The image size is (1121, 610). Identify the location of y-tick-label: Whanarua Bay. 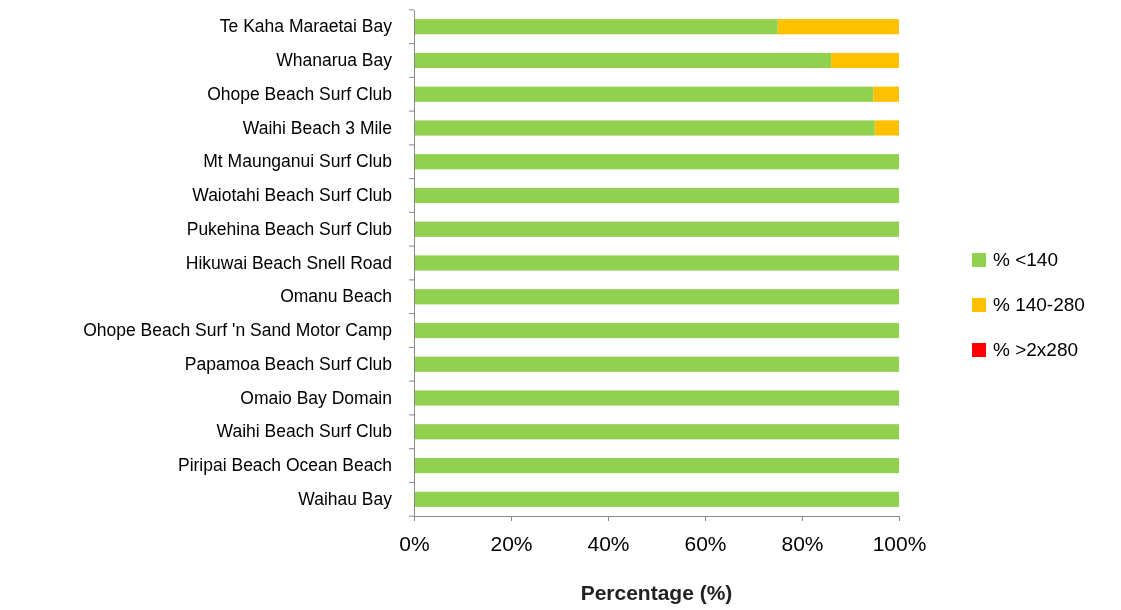
(334, 60).